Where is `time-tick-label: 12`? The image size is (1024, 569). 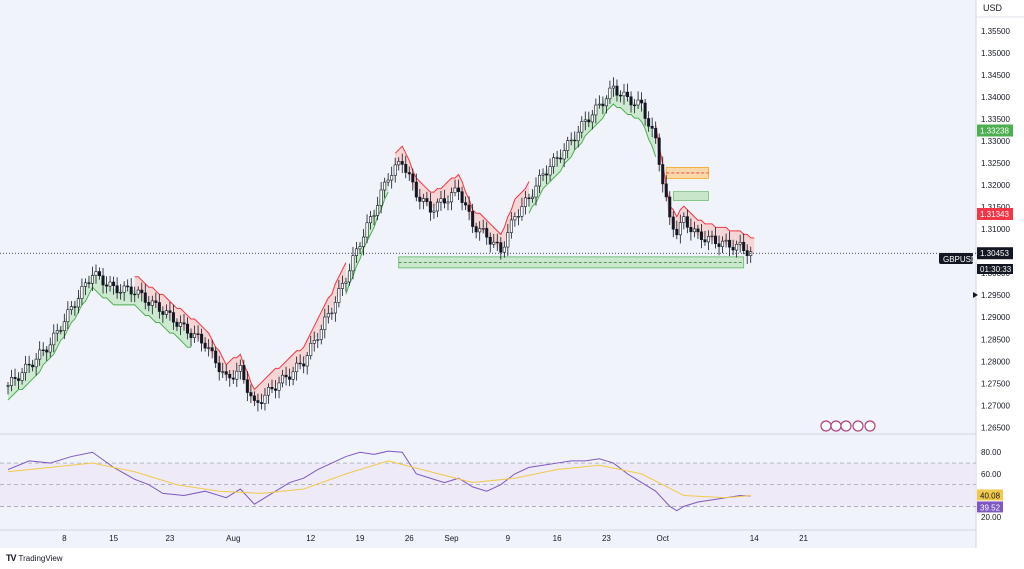 time-tick-label: 12 is located at coordinates (310, 538).